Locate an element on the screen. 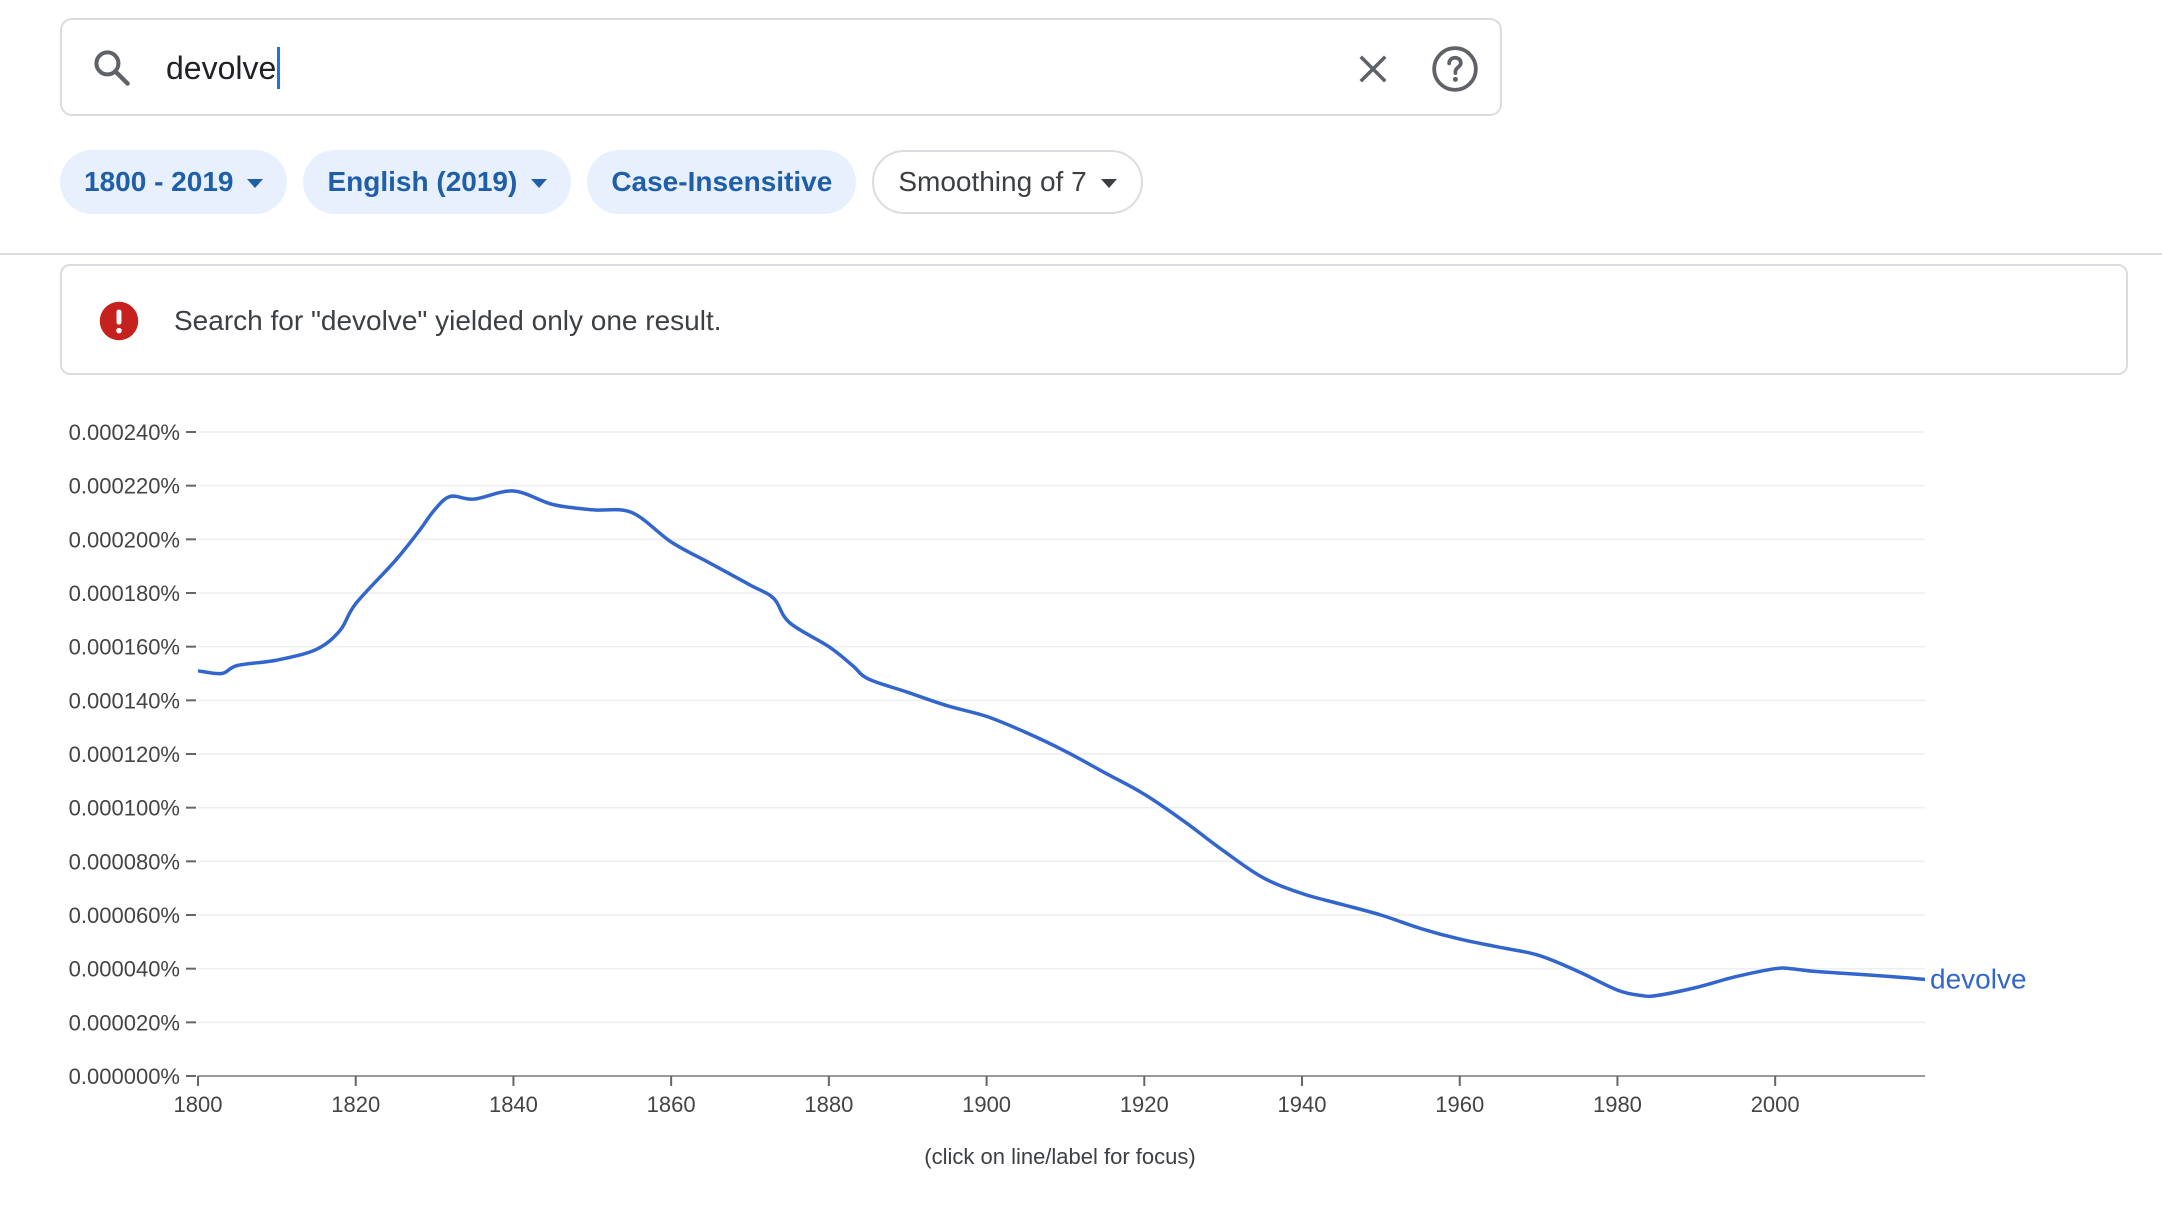  x-tick-label: 1960 is located at coordinates (1459, 1104).